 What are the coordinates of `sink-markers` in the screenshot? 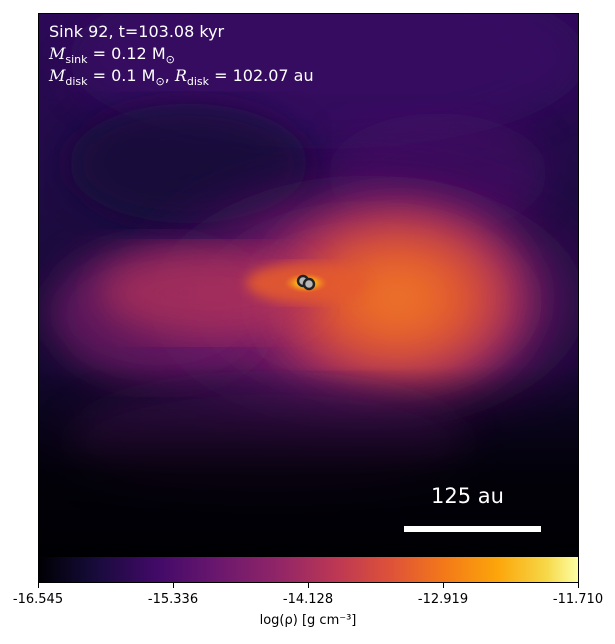 It's located at (306, 282).